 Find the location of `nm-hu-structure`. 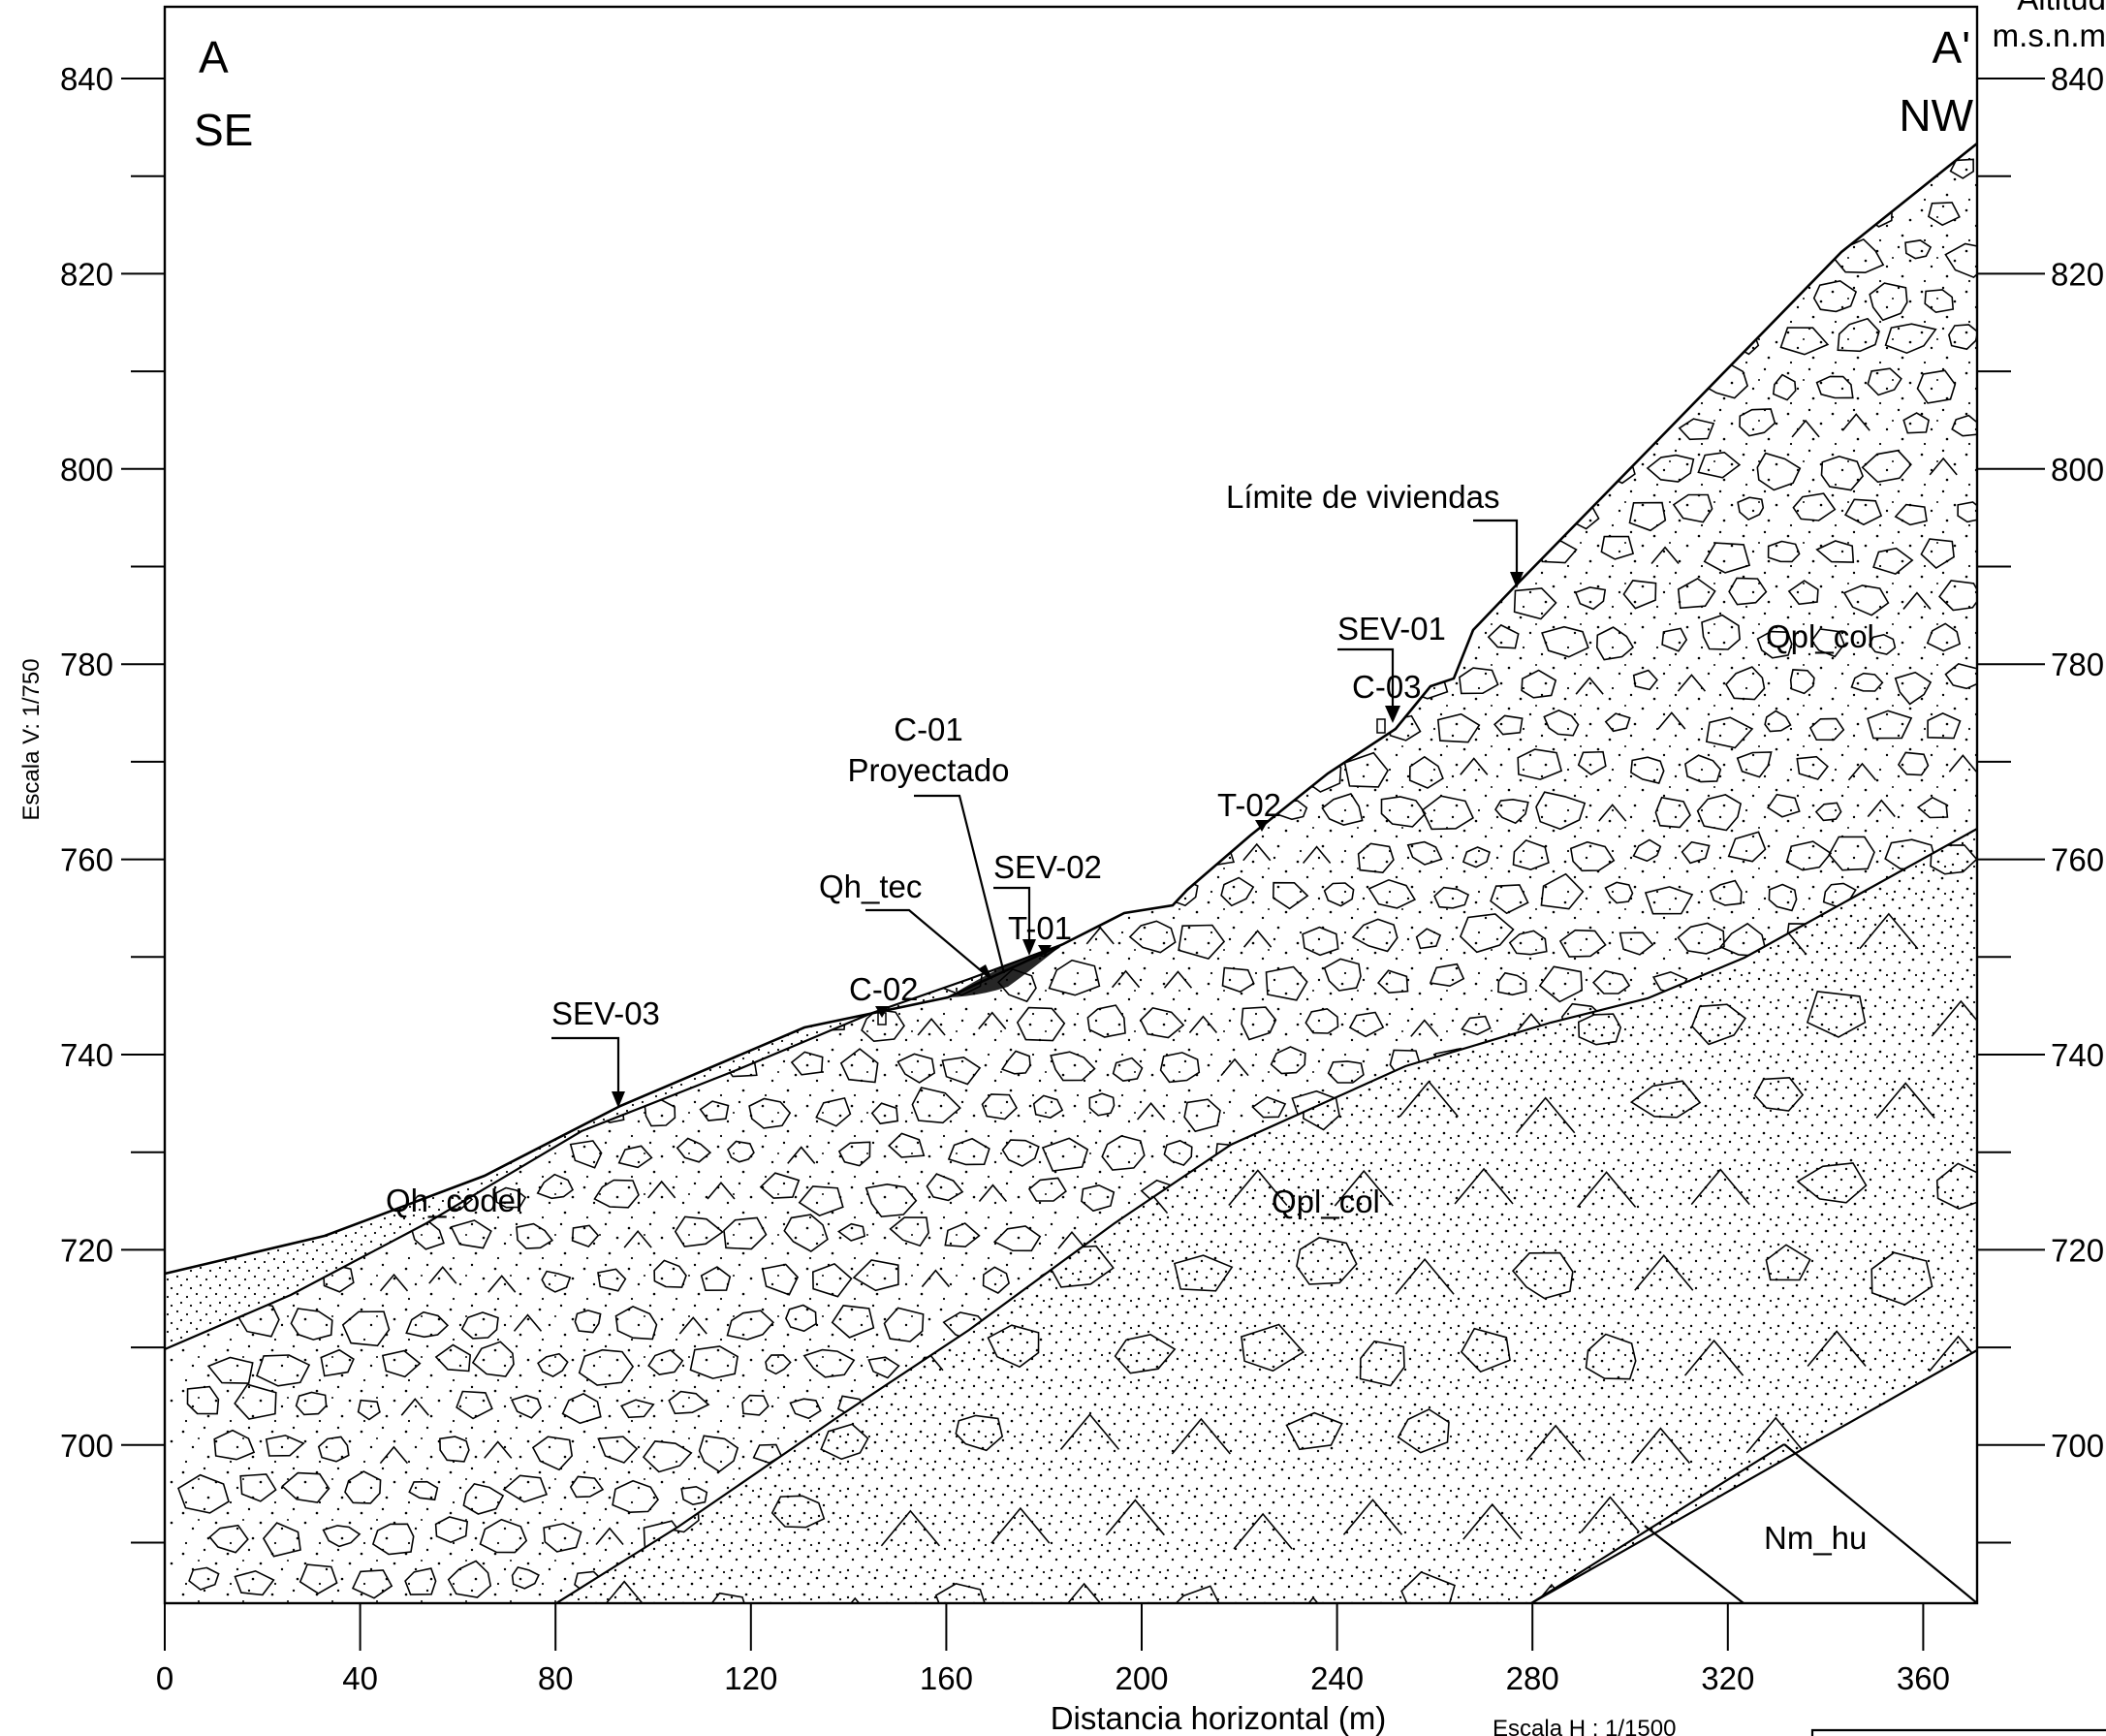

nm-hu-structure is located at coordinates (1754, 1523).